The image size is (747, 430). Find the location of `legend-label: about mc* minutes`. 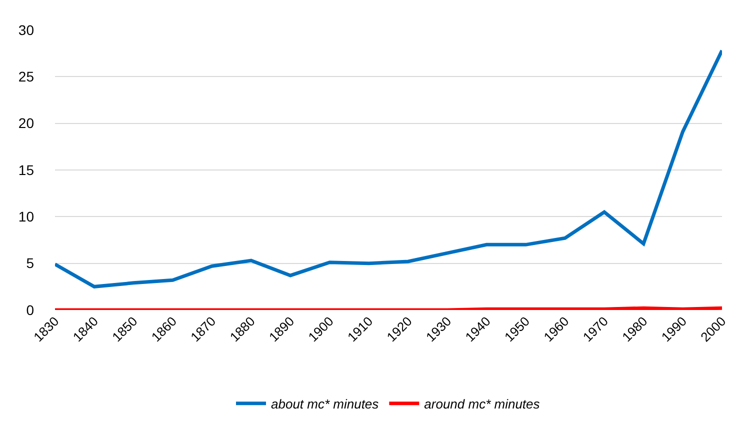

legend-label: about mc* minutes is located at coordinates (325, 404).